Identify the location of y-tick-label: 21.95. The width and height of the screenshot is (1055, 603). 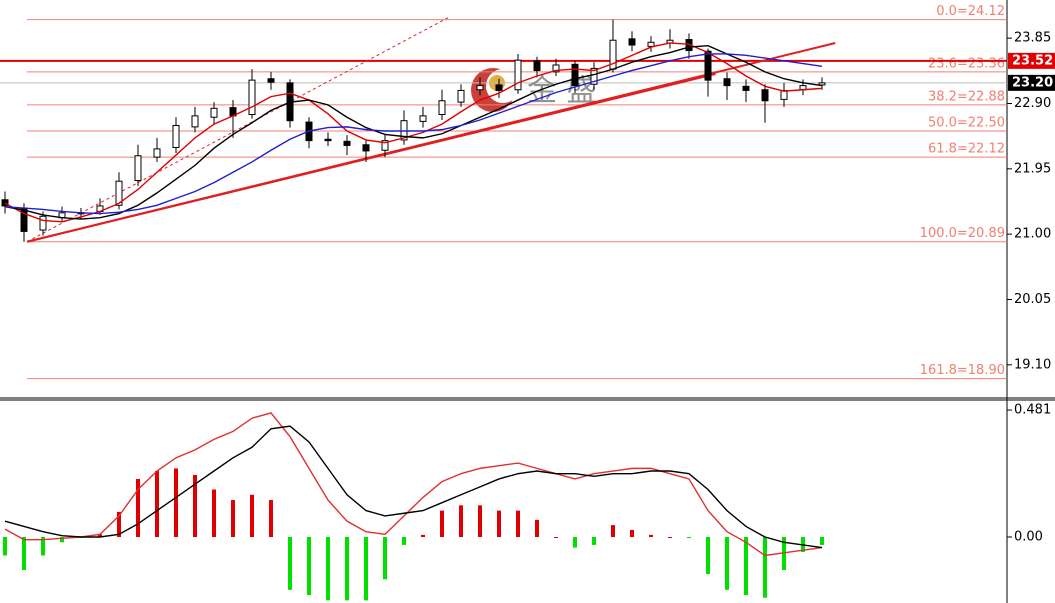
(1032, 168).